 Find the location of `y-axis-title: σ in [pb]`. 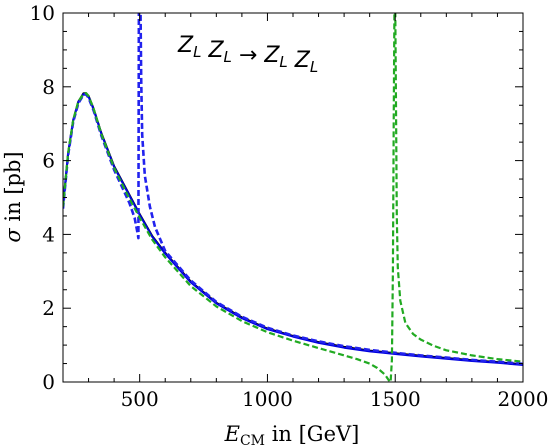

y-axis-title: σ in [pb] is located at coordinates (13, 196).